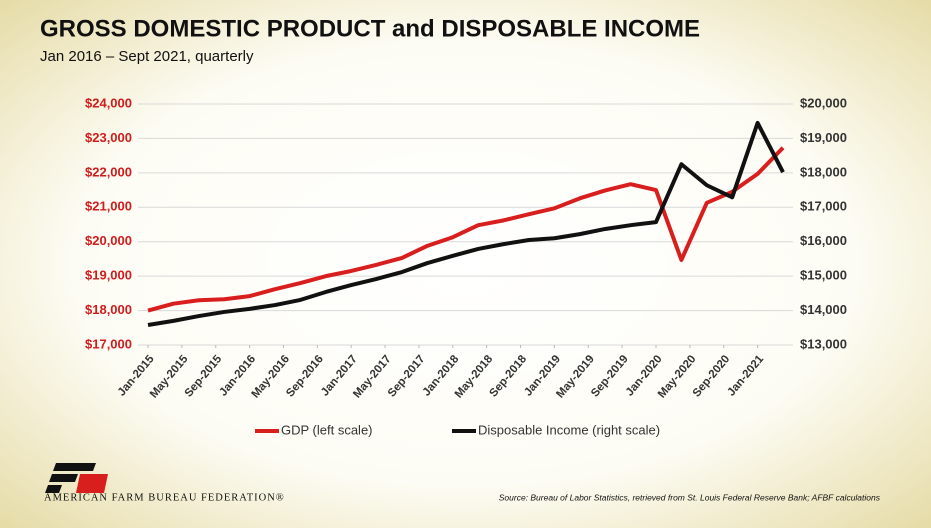 Image resolution: width=931 pixels, height=528 pixels. Describe the element at coordinates (108, 102) in the screenshot. I see `y-tick-label: $24,000` at that location.